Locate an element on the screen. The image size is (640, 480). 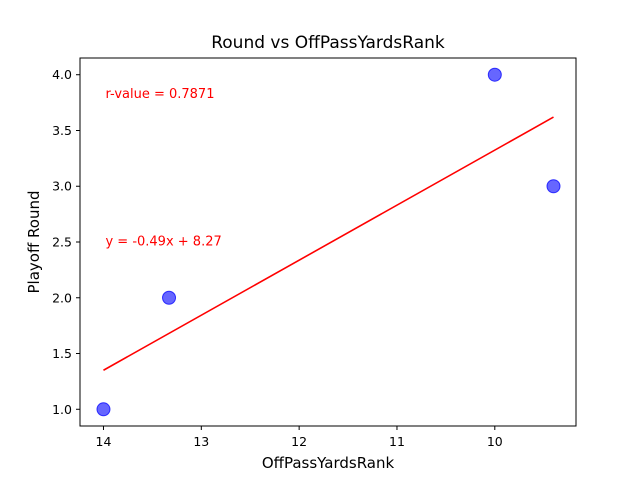
y-tick-label: 4.0 is located at coordinates (62, 74).